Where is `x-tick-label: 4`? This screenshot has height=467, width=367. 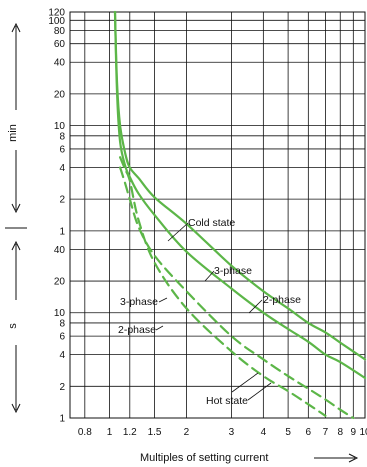
x-tick-label: 4 is located at coordinates (264, 432).